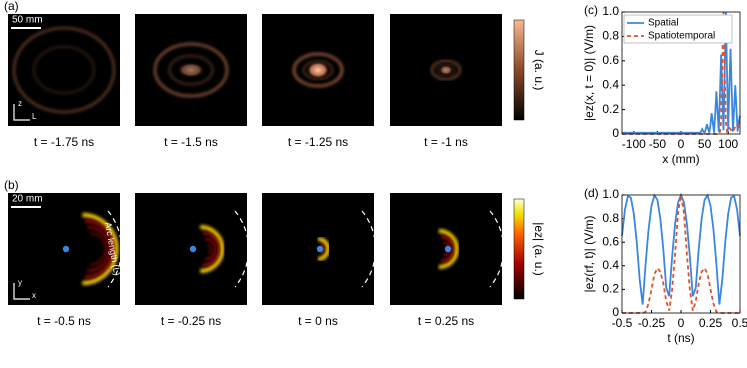 The image size is (747, 368). Describe the element at coordinates (27, 199) in the screenshot. I see `scale-bar-label: 20 mm` at that location.